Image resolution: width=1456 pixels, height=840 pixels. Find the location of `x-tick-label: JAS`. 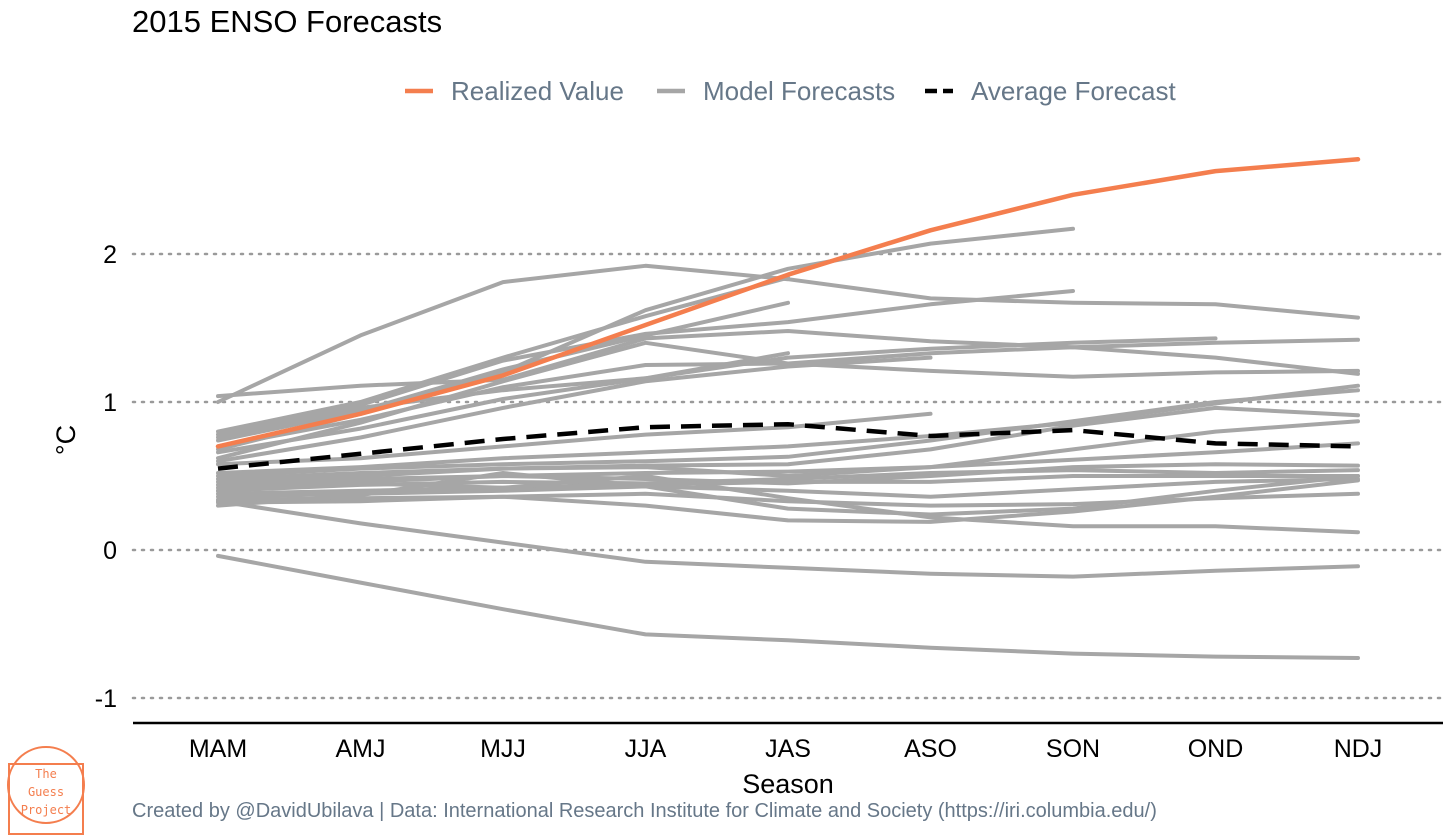

x-tick-label: JAS is located at coordinates (788, 749).